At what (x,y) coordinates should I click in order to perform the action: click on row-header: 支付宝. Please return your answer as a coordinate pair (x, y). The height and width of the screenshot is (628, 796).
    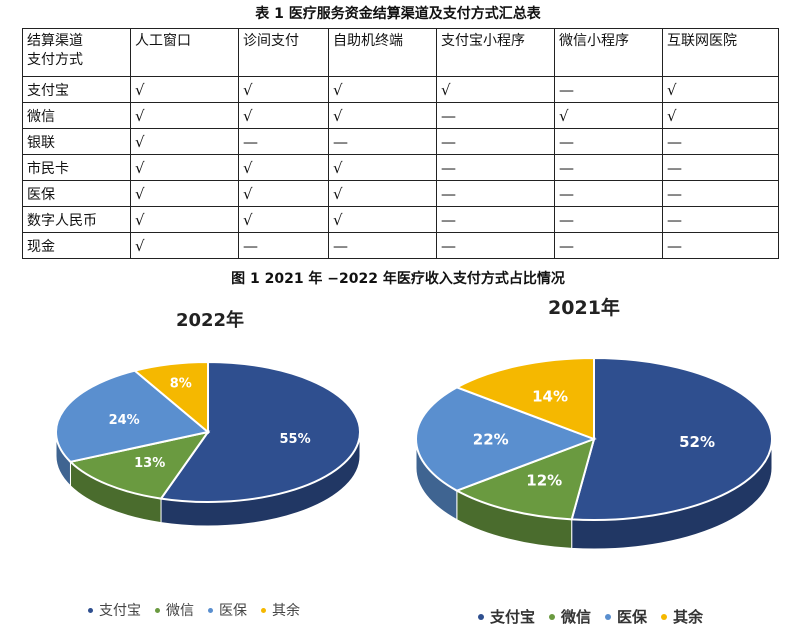
    Looking at the image, I should click on (76, 89).